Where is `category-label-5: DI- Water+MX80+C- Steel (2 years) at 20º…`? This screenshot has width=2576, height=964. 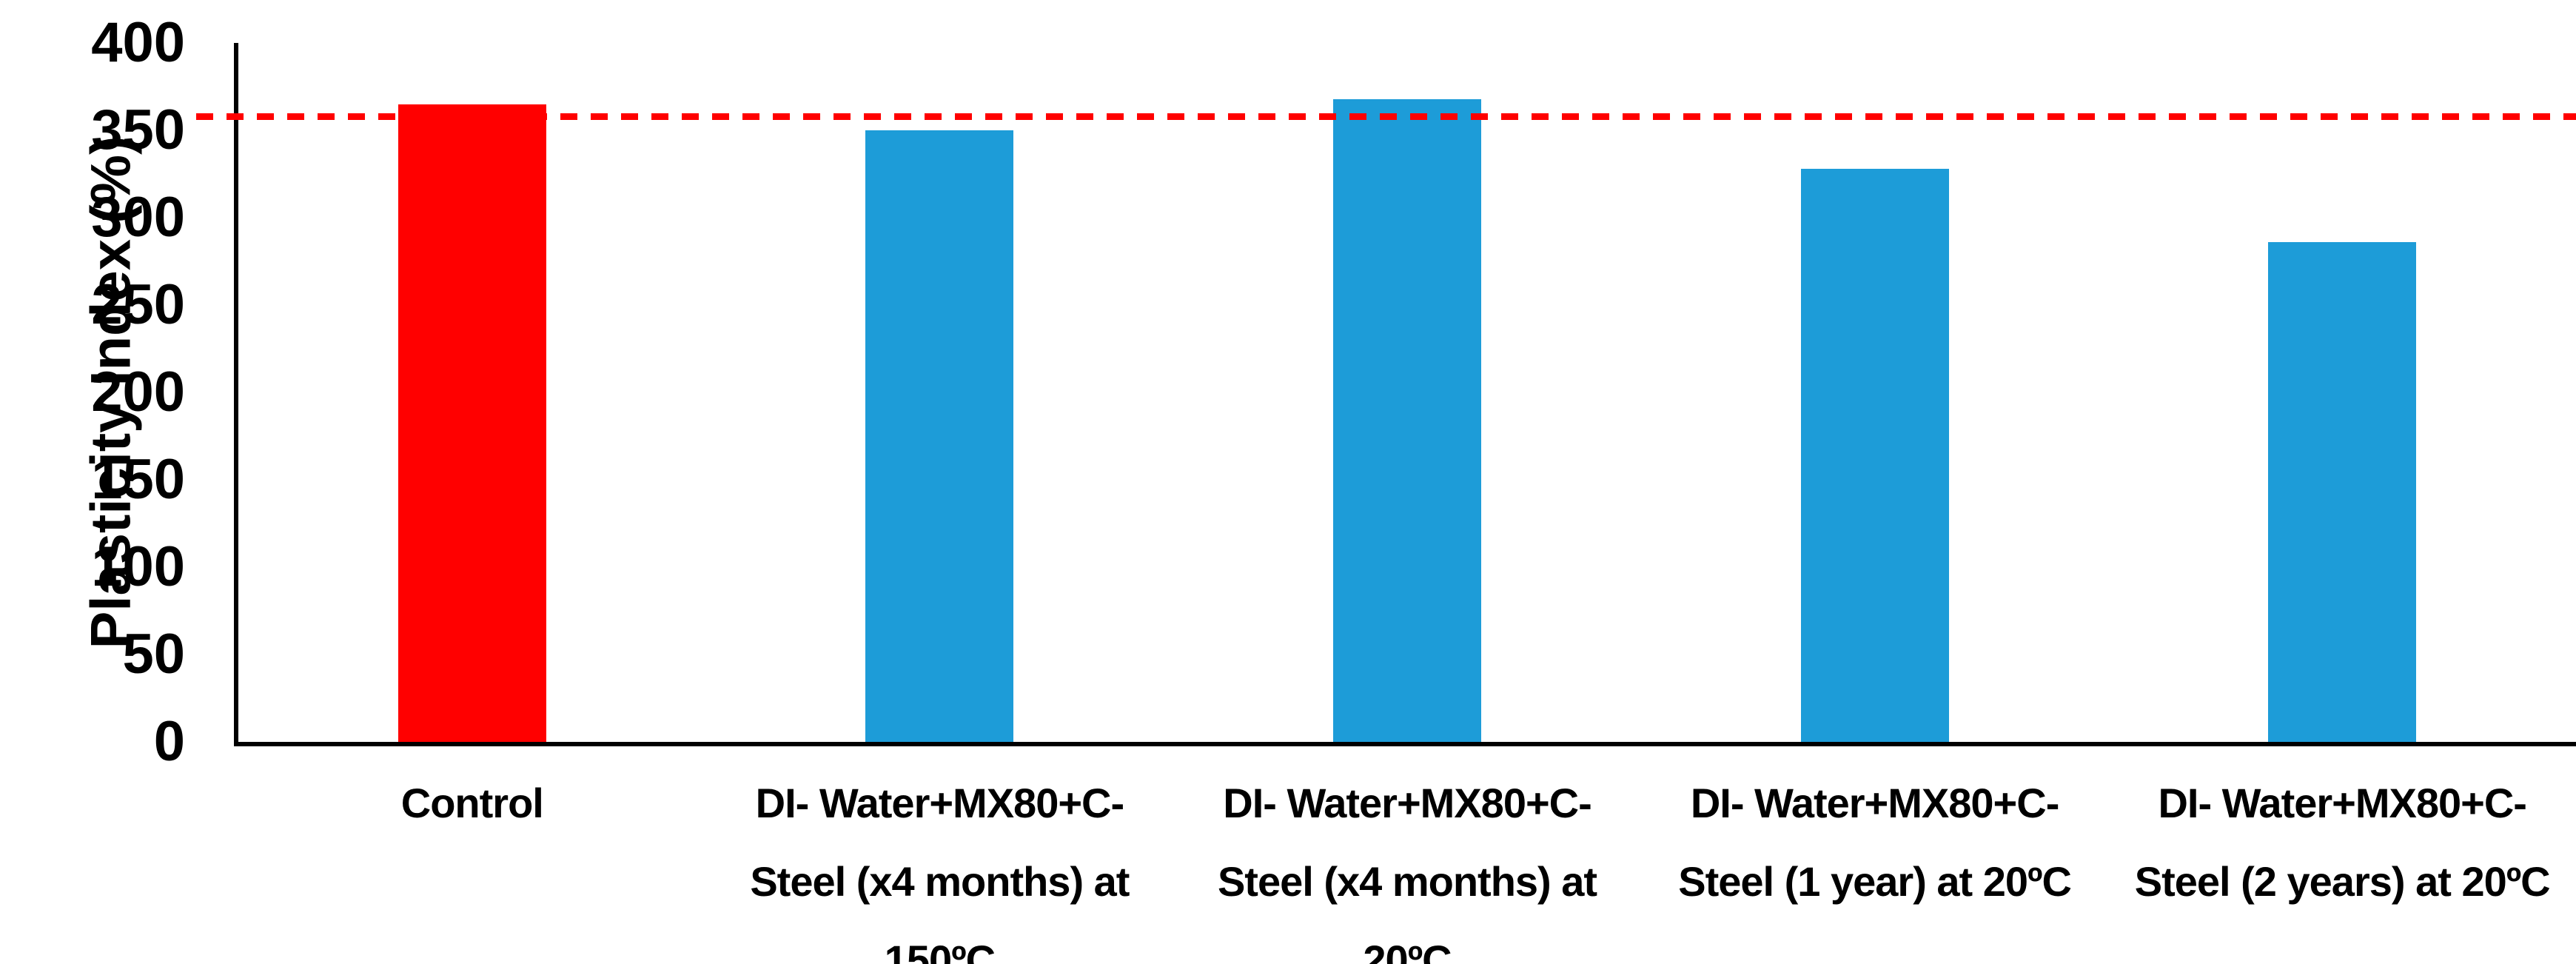
category-label-5: DI- Water+MX80+C- Steel (2 years) at 20º… is located at coordinates (2342, 843).